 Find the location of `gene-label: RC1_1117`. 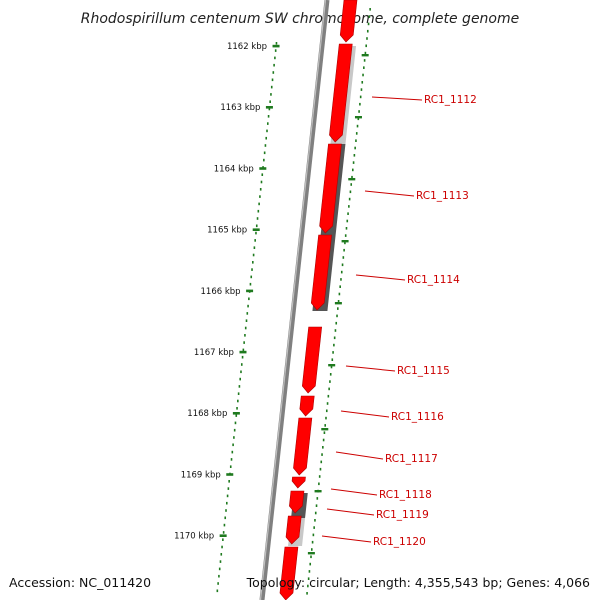

gene-label: RC1_1117 is located at coordinates (411, 459).